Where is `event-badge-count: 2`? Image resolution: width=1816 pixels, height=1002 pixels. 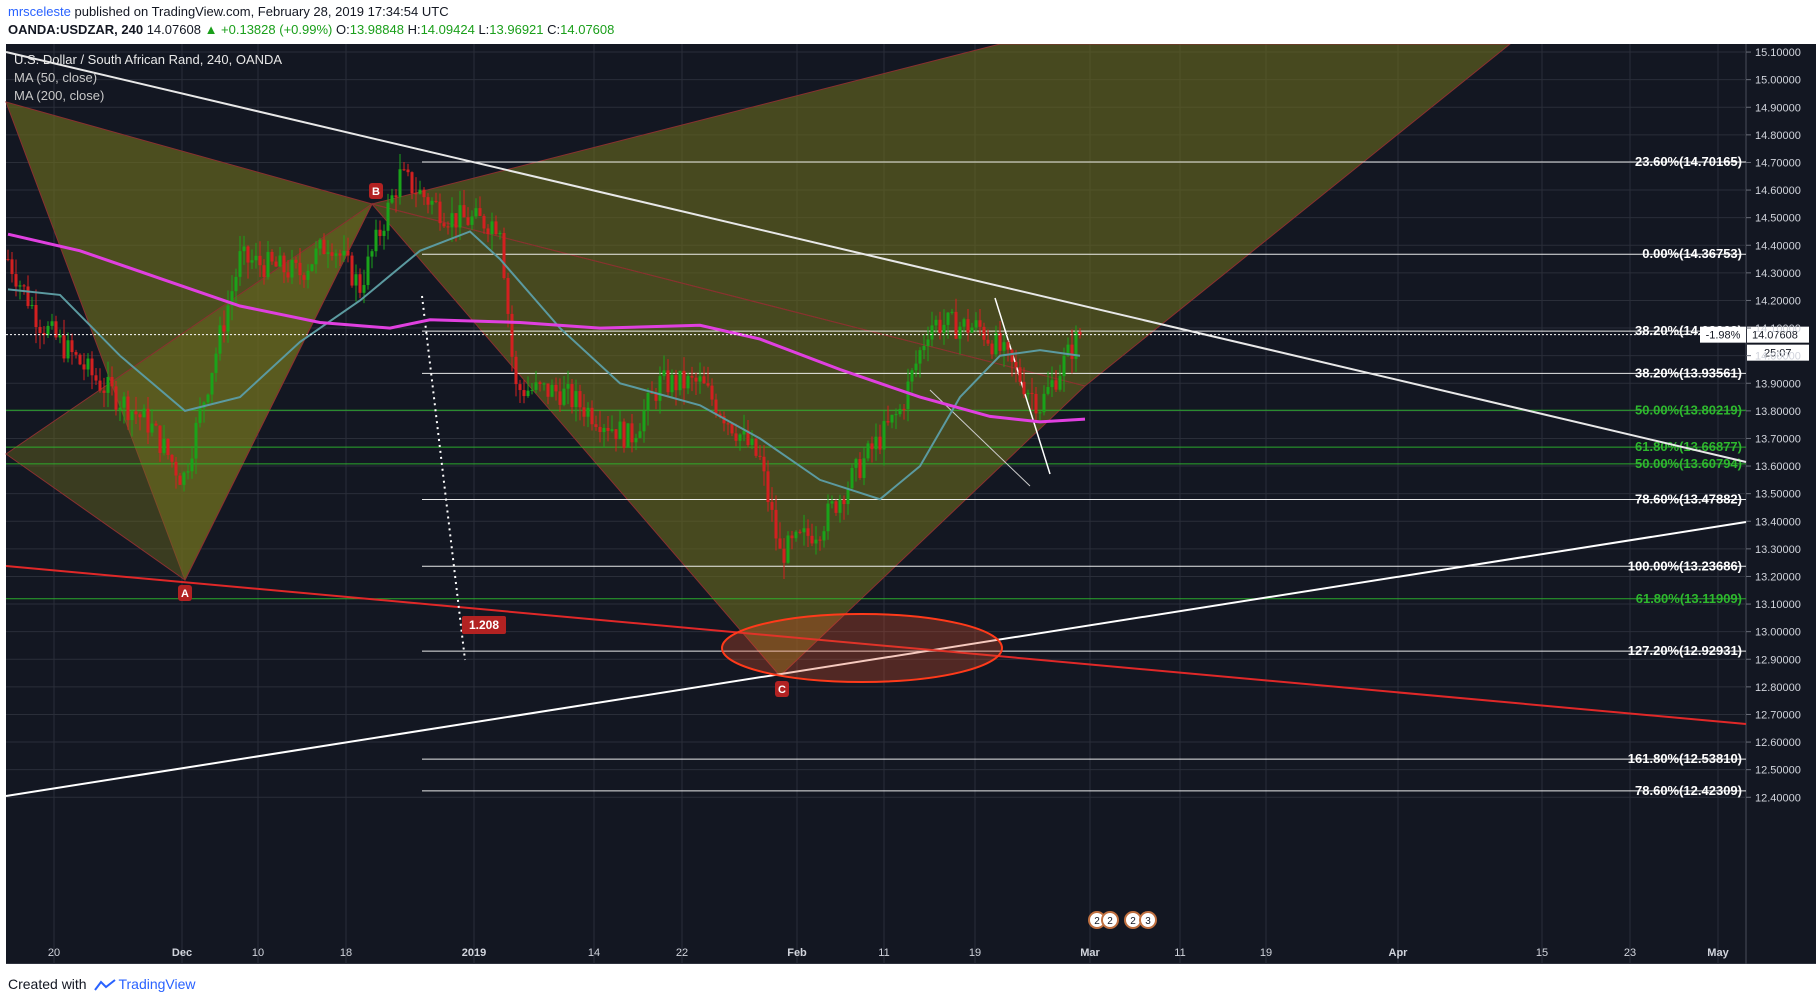
event-badge-count: 2 is located at coordinates (1110, 921).